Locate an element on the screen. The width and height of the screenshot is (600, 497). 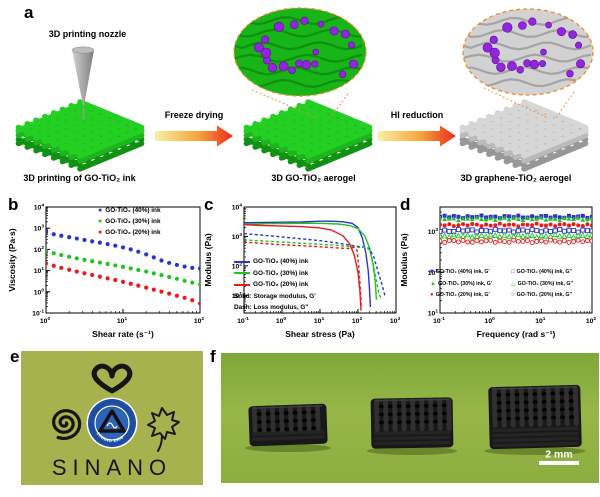
panel-label-b: b is located at coordinates (13, 204).